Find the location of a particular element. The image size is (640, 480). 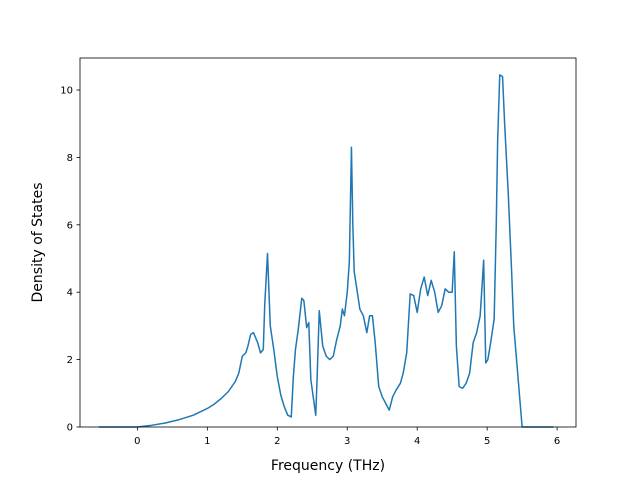

x-axis-ticks: 0 1 2 3 4 5 6 is located at coordinates (347, 437).